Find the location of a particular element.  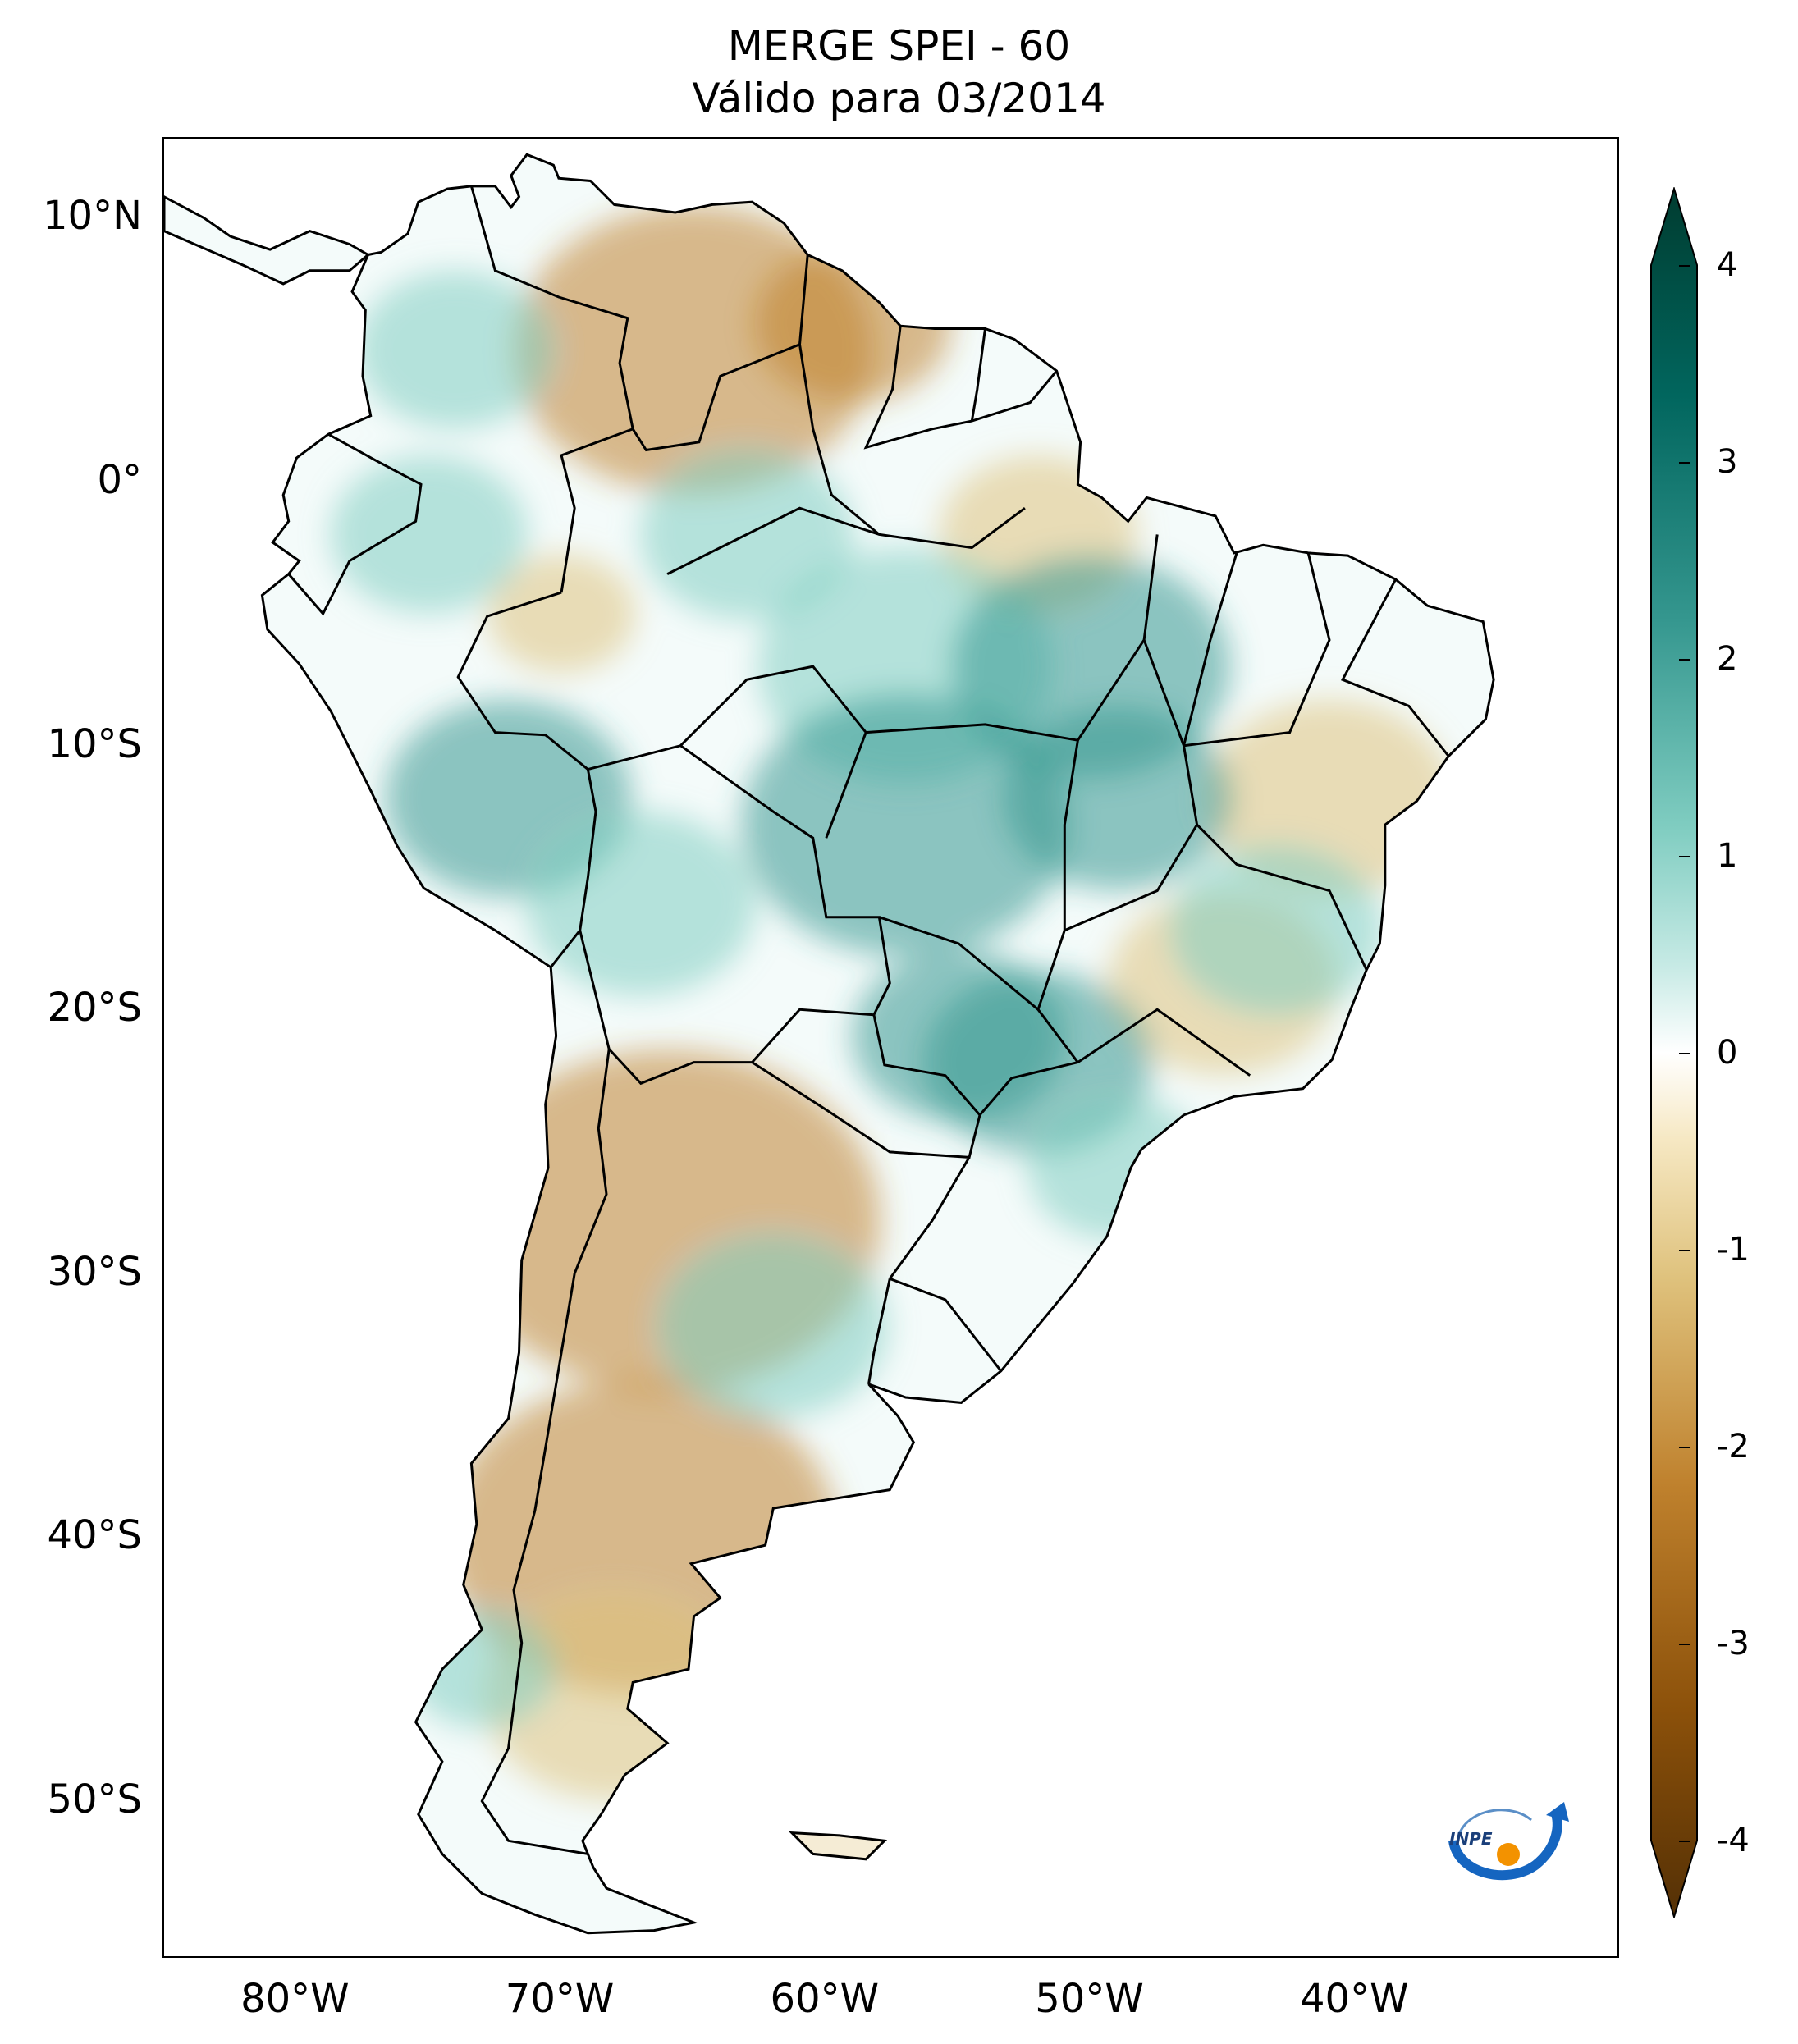

colorbar-tick-label: -3 is located at coordinates (1733, 1643).